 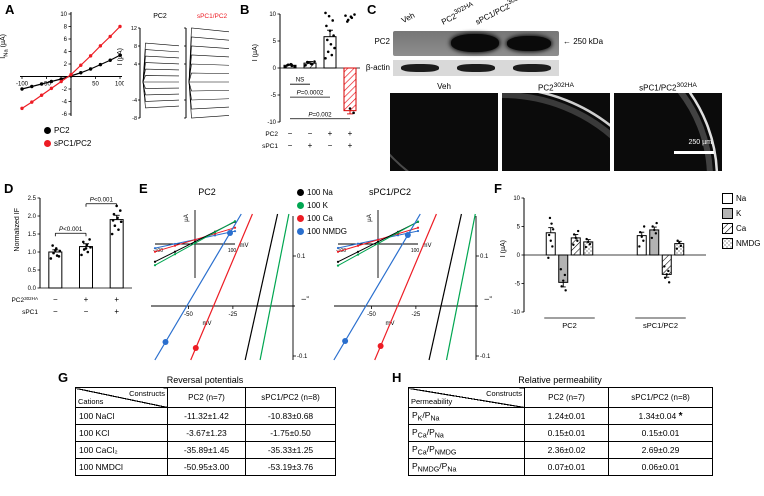 I want to click on chart-text: -4, so click(x=65, y=103).